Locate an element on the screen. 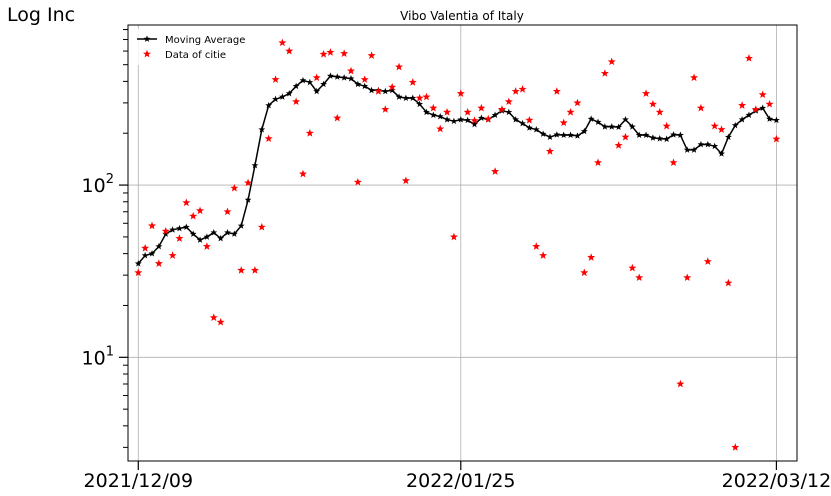  legend-background is located at coordinates (193, 47).